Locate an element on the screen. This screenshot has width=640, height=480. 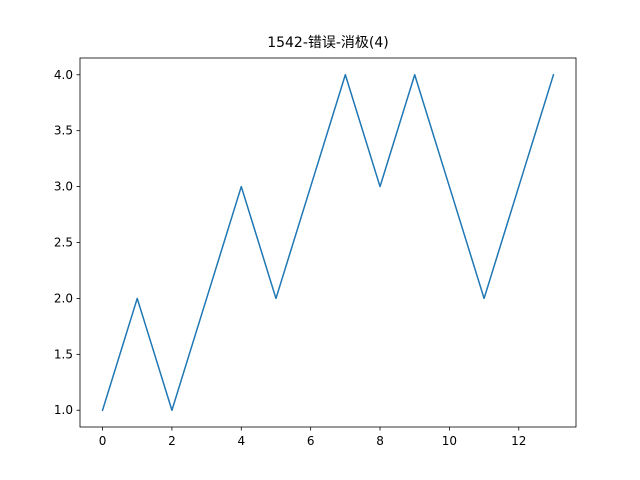
x-tick-label: 4 is located at coordinates (241, 441).